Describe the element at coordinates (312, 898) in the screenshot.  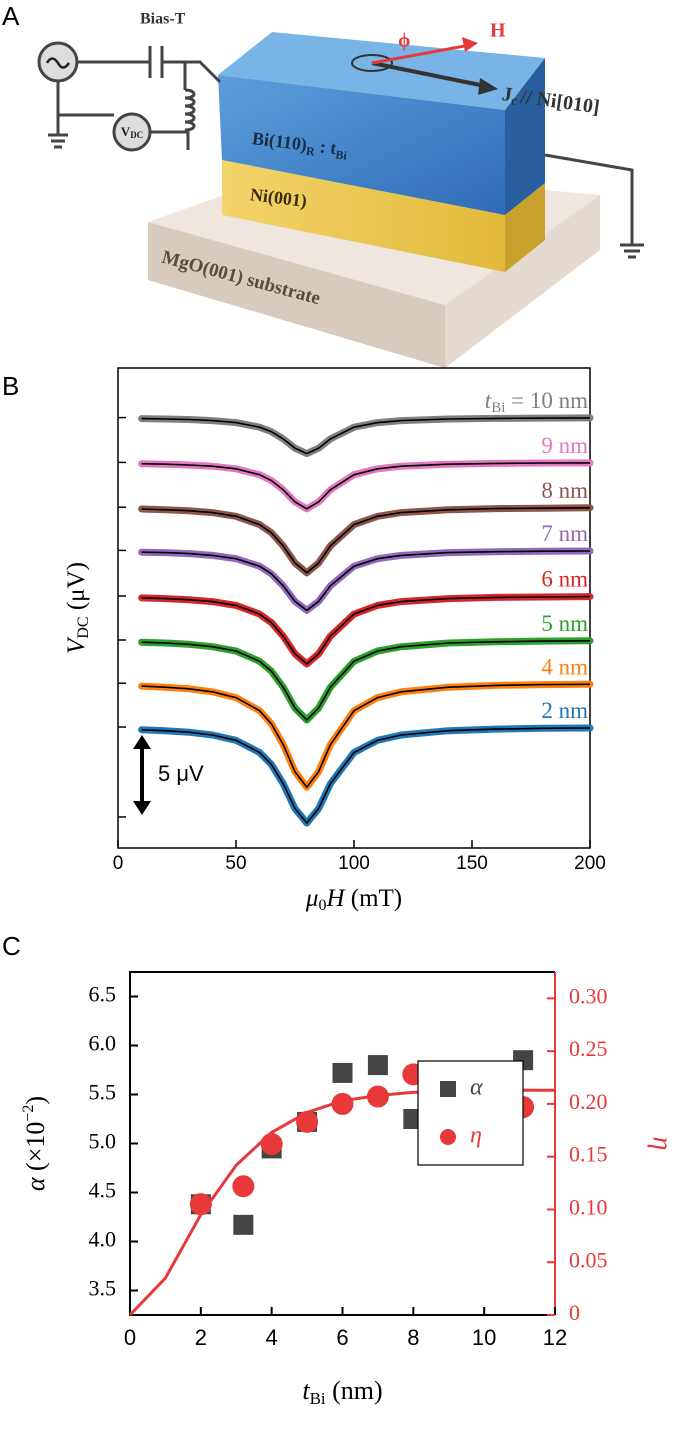
I see `text-part: μ` at that location.